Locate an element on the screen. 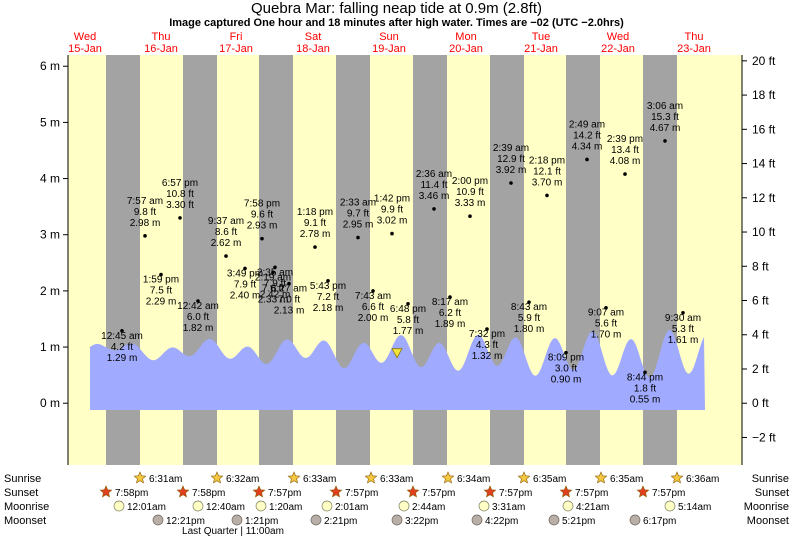  current-tide-marker is located at coordinates (397, 353).